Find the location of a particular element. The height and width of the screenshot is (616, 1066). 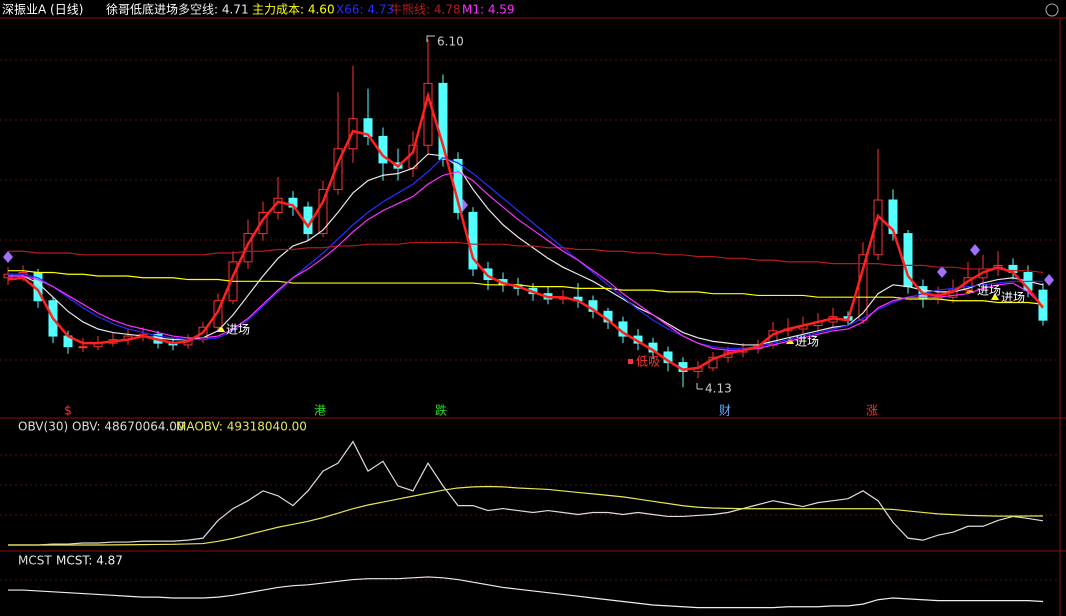

panel-title: OBV(30) is located at coordinates (43, 427).